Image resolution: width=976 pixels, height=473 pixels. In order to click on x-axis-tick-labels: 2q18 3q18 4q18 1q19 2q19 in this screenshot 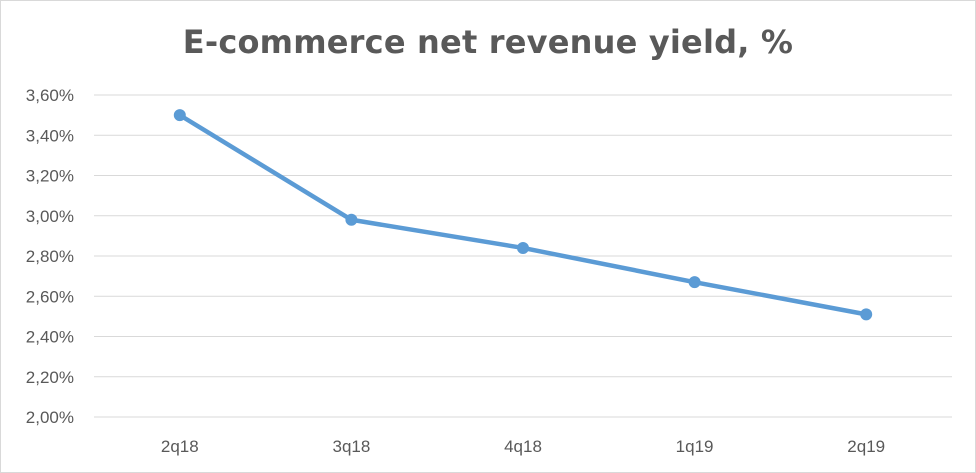, I will do `click(523, 446)`.